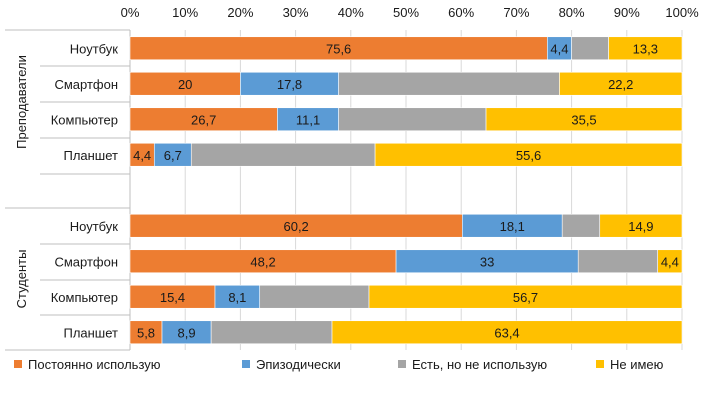 Image resolution: width=705 pixels, height=405 pixels. Describe the element at coordinates (130, 12) in the screenshot. I see `x-tick-label: 0%` at that location.